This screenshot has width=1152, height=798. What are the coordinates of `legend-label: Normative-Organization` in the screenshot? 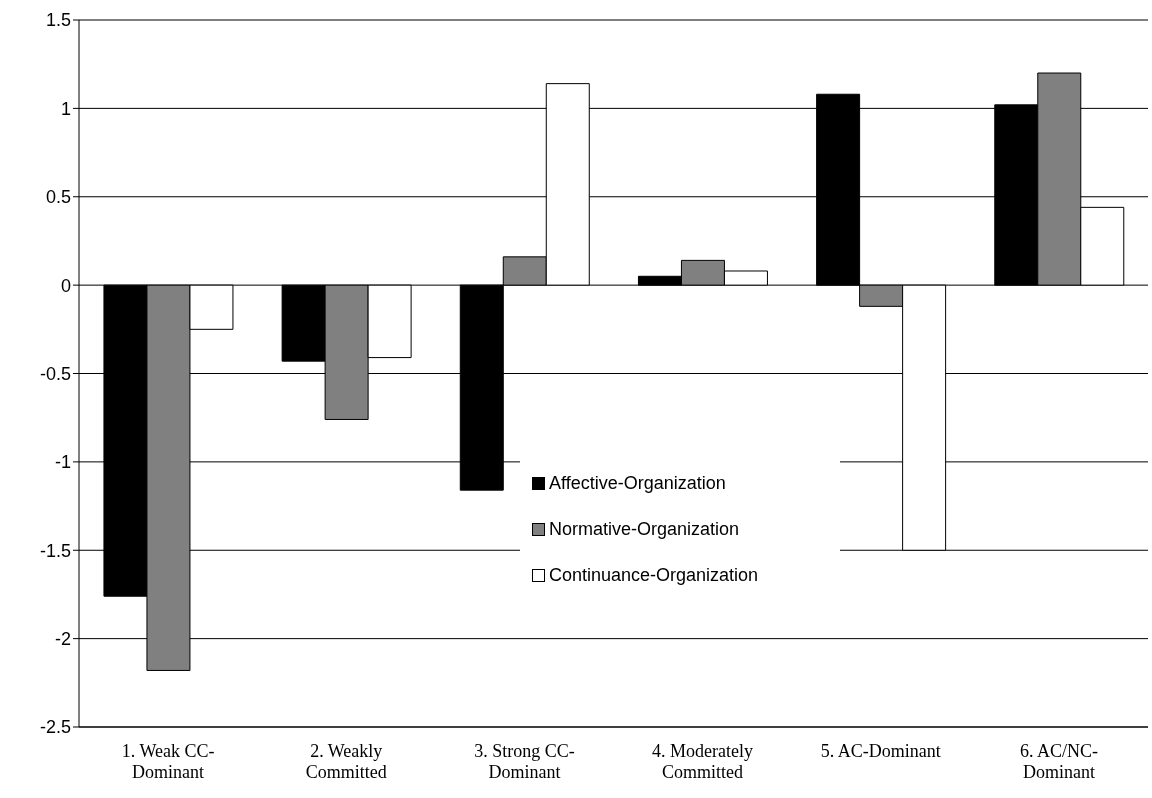 It's located at (644, 529).